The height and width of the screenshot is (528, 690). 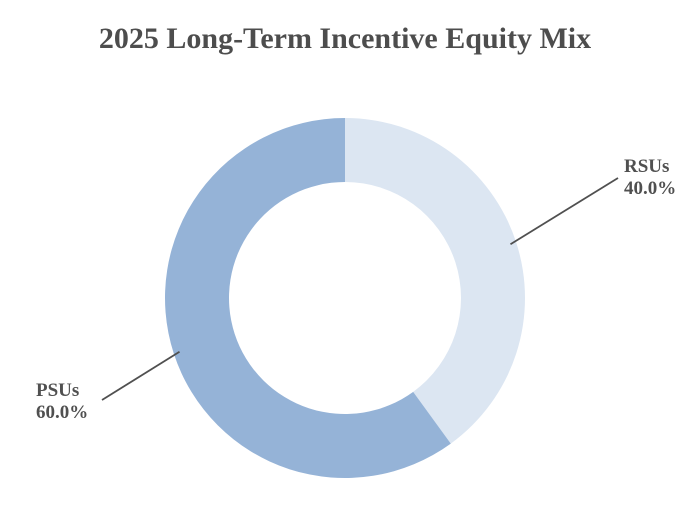 I want to click on chart-title: 2025 Long-Term Incentive Equity Mix, so click(x=345, y=38).